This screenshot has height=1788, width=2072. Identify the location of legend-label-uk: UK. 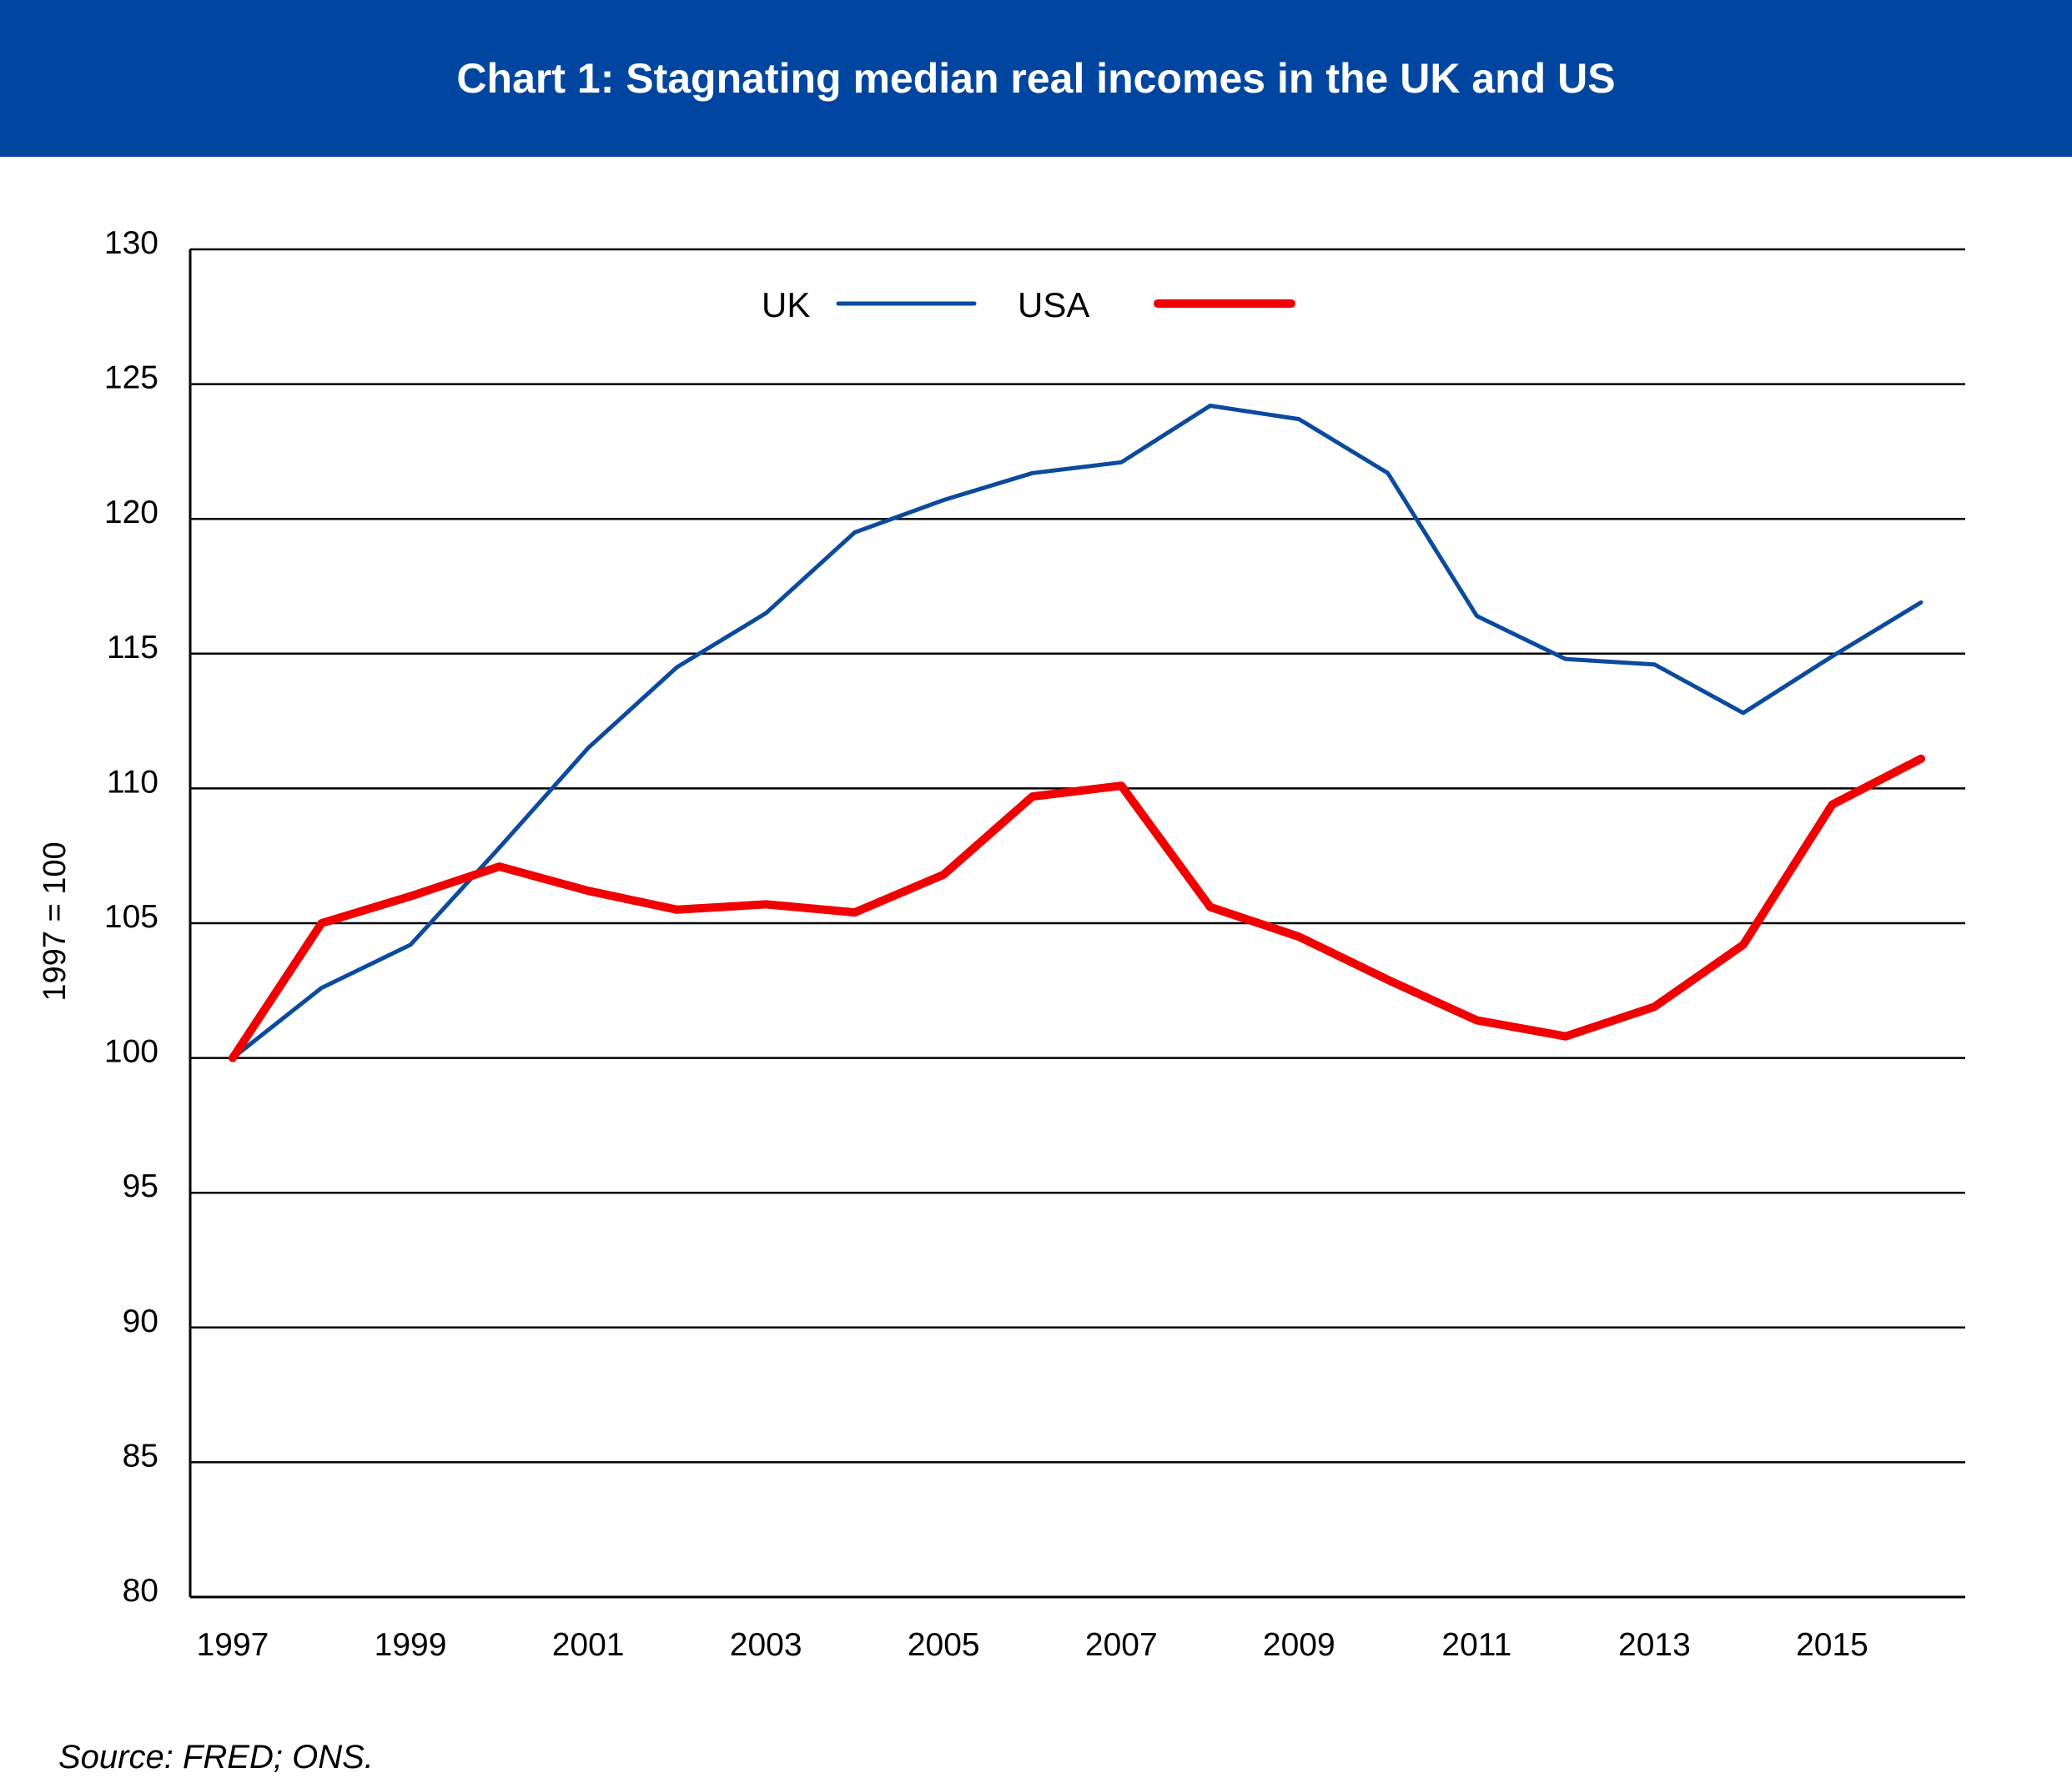
(786, 304).